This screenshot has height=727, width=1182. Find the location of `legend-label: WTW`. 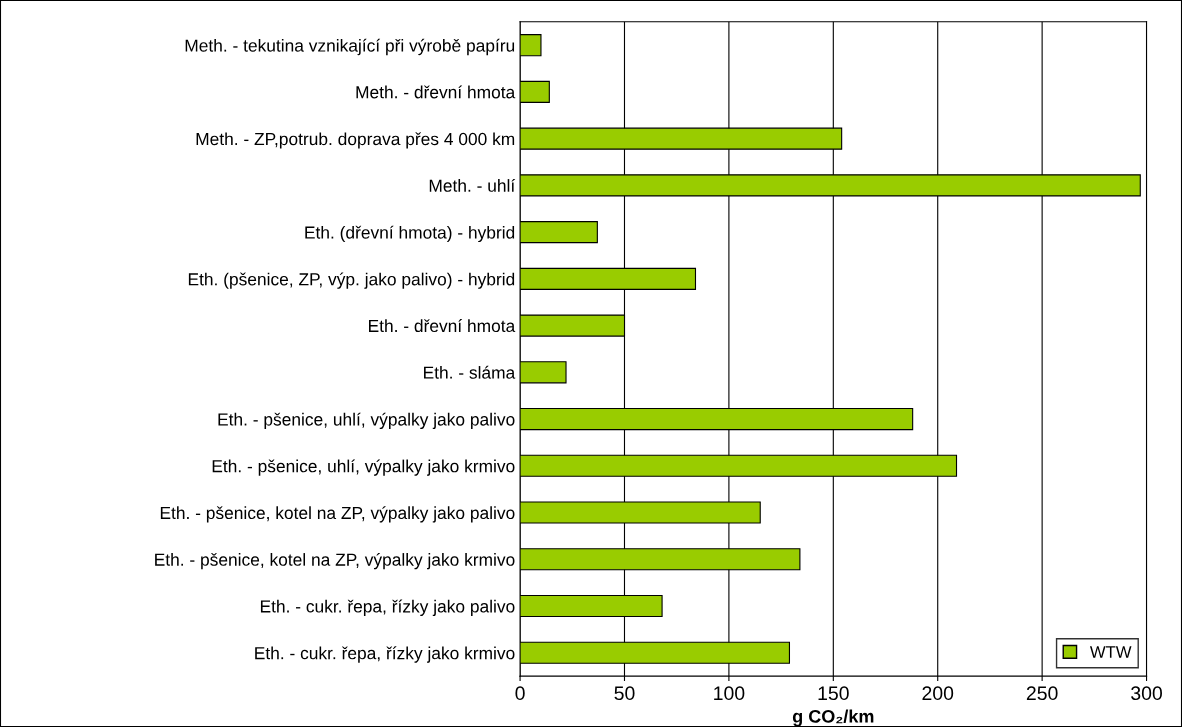

legend-label: WTW is located at coordinates (1110, 652).